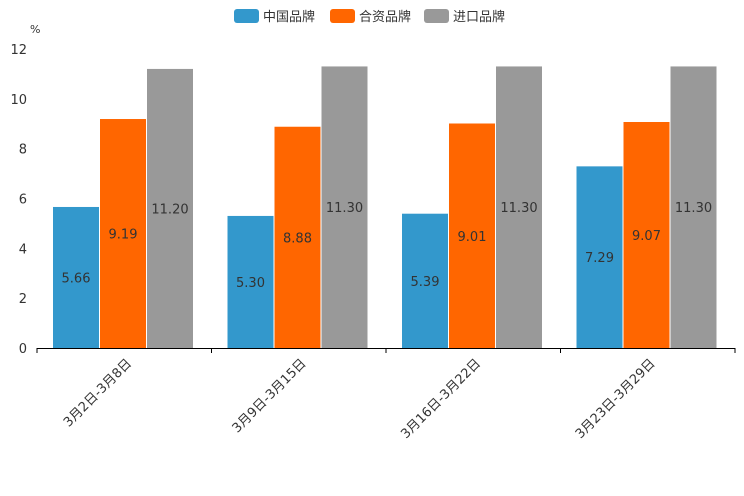 Image resolution: width=744 pixels, height=496 pixels. I want to click on legend: 中国品牌 合资品牌 进口品牌, so click(369, 17).